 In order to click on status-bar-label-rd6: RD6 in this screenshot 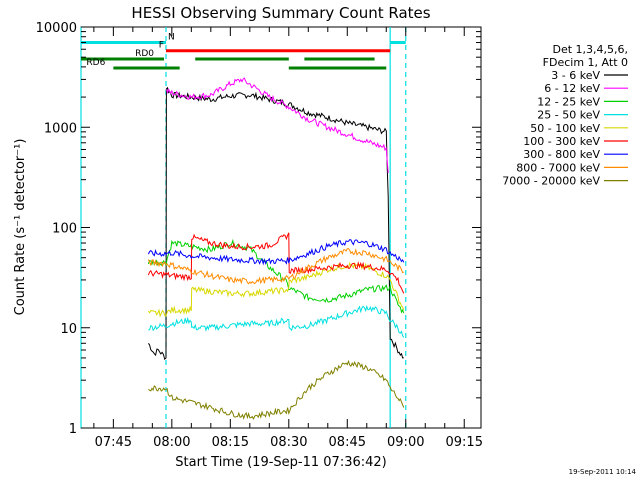, I will do `click(95, 63)`.